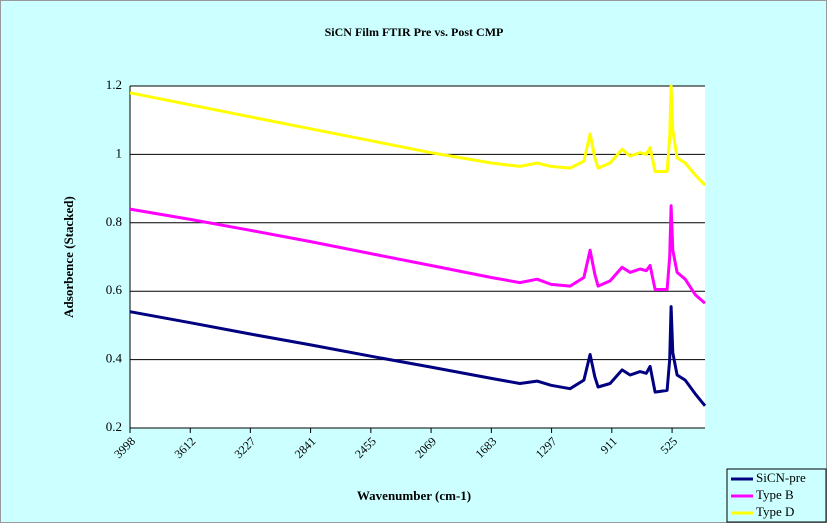  What do you see at coordinates (119, 152) in the screenshot?
I see `y-tick-label: 1` at bounding box center [119, 152].